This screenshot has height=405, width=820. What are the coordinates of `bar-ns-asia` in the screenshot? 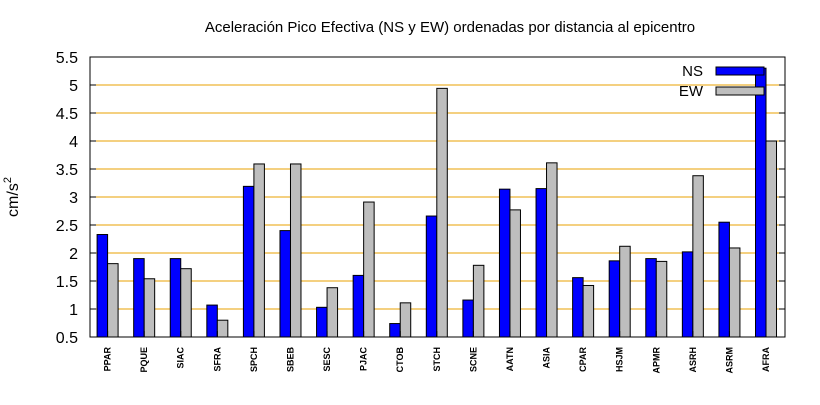 It's located at (541, 263).